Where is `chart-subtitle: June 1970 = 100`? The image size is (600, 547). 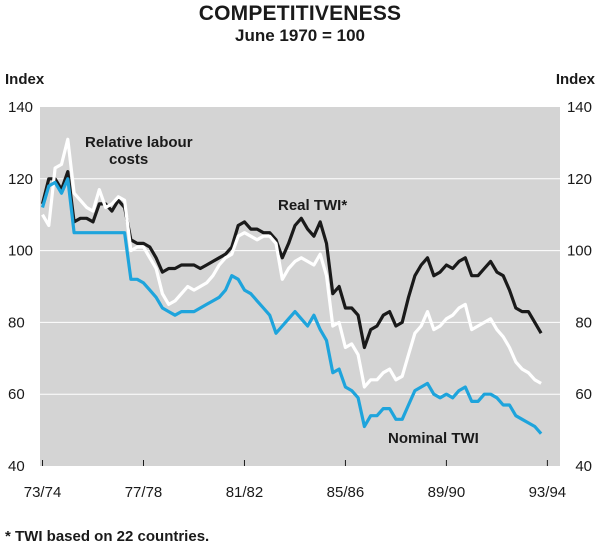 chart-subtitle: June 1970 = 100 is located at coordinates (300, 35).